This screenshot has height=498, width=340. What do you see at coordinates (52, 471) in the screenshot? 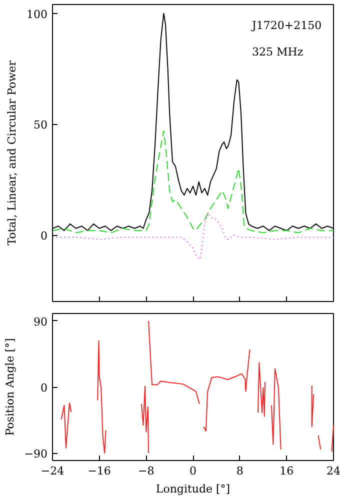
I see `x-tick-label: −24` at bounding box center [52, 471].